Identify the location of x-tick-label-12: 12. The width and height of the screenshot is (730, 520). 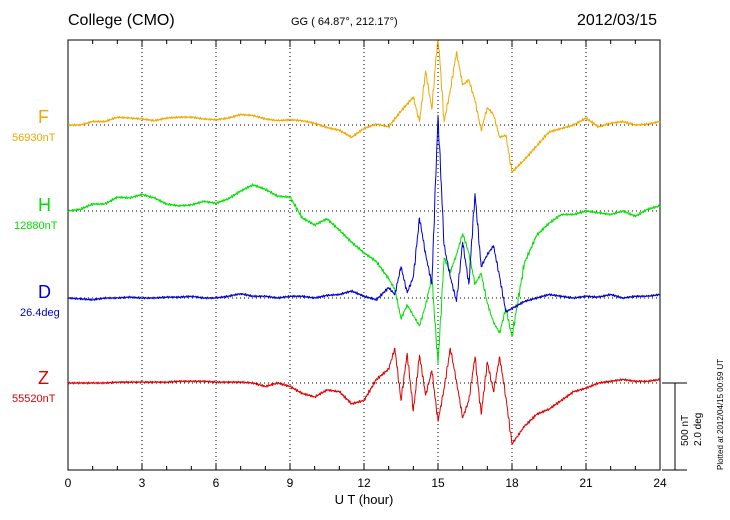
(364, 483).